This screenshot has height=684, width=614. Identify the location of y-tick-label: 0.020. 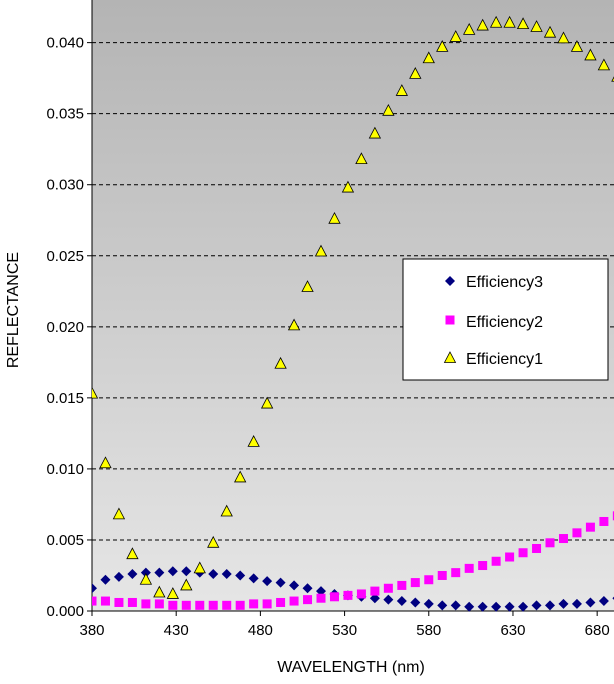
(65, 327).